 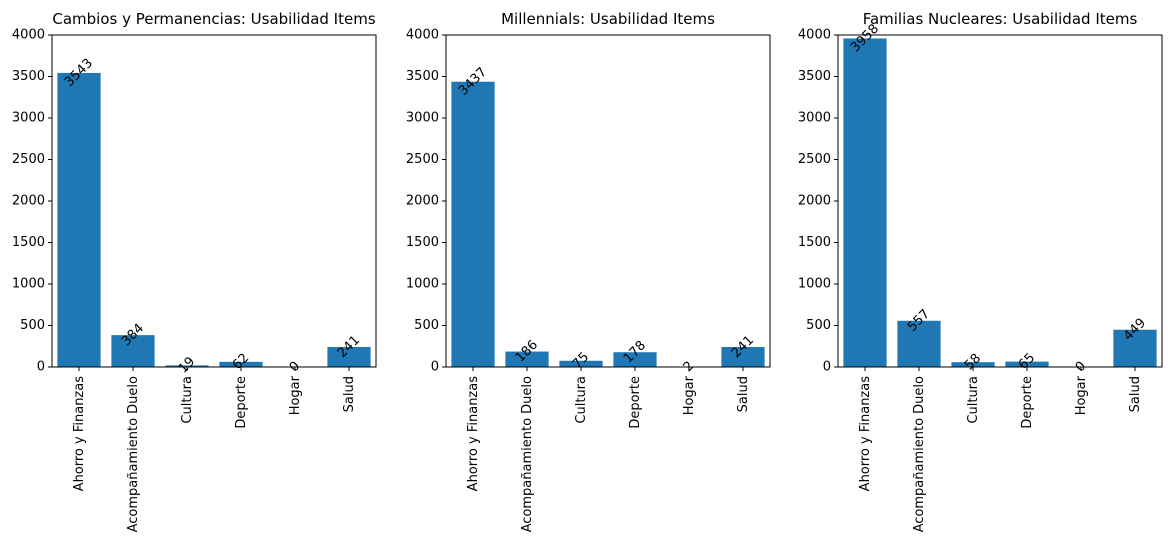 What do you see at coordinates (213, 19) in the screenshot?
I see `chart-title: Cambios y Permanencias: Usabilidad Items` at bounding box center [213, 19].